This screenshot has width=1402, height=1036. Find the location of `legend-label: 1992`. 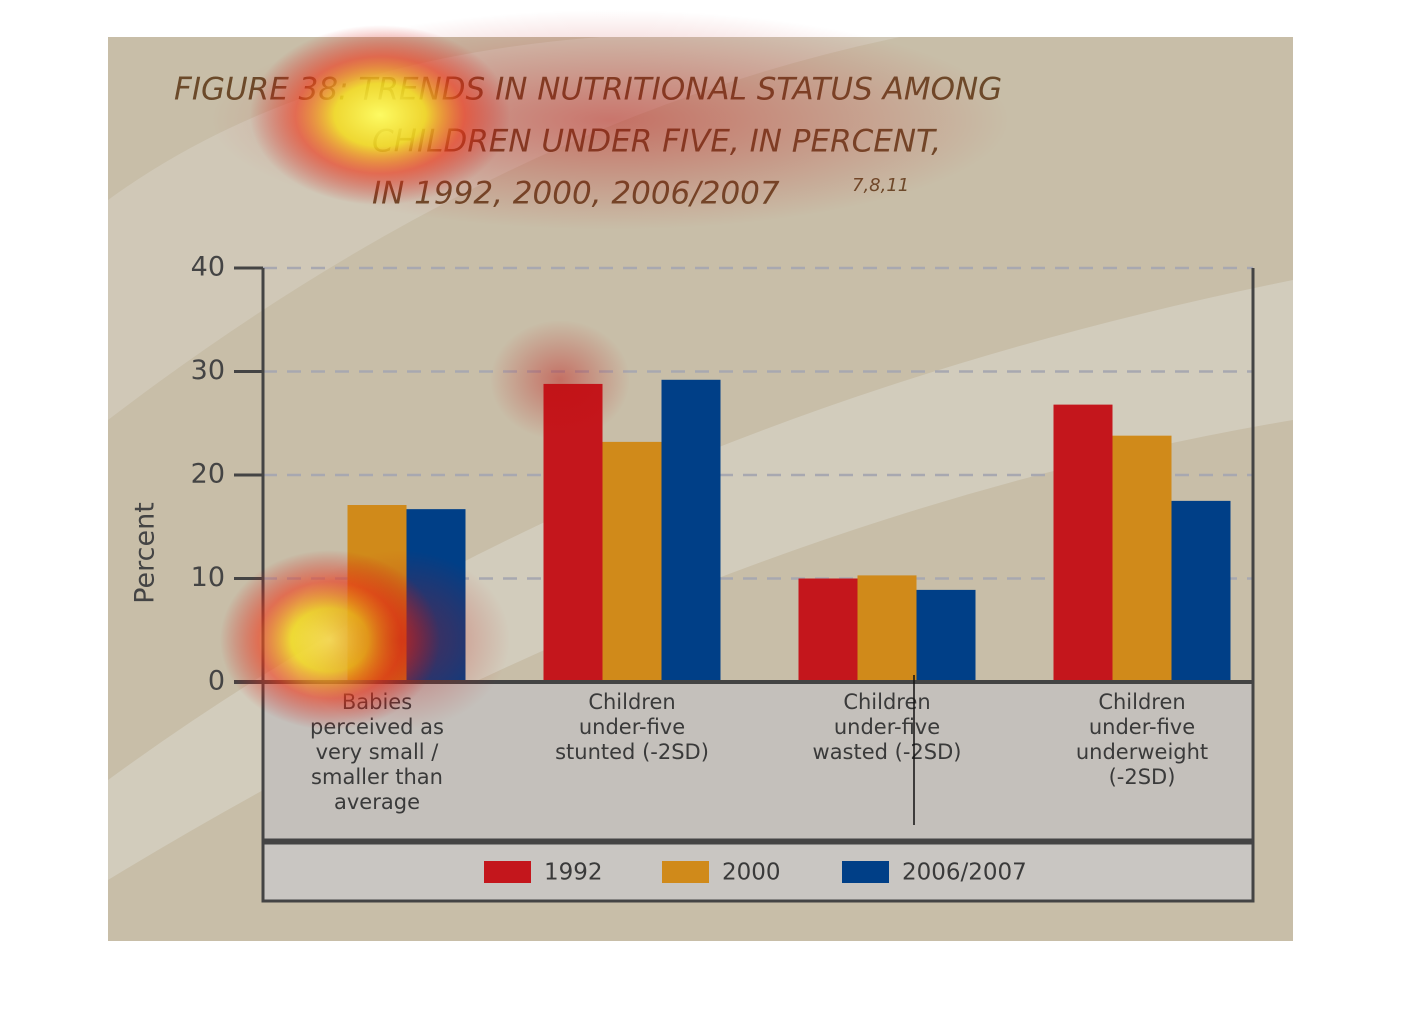

legend-label: 1992 is located at coordinates (573, 873).